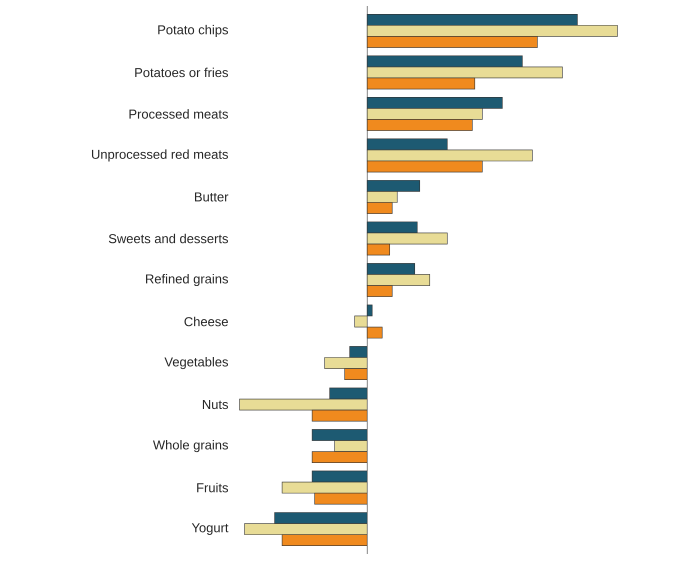 This screenshot has width=696, height=562. What do you see at coordinates (168, 239) in the screenshot?
I see `y-tick-label: Sweets and desserts` at bounding box center [168, 239].